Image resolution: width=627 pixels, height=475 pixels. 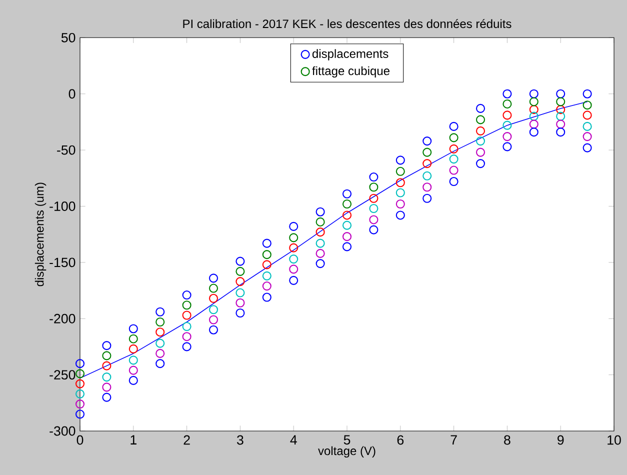 What do you see at coordinates (80, 440) in the screenshot?
I see `x-tick-label: 0` at bounding box center [80, 440].